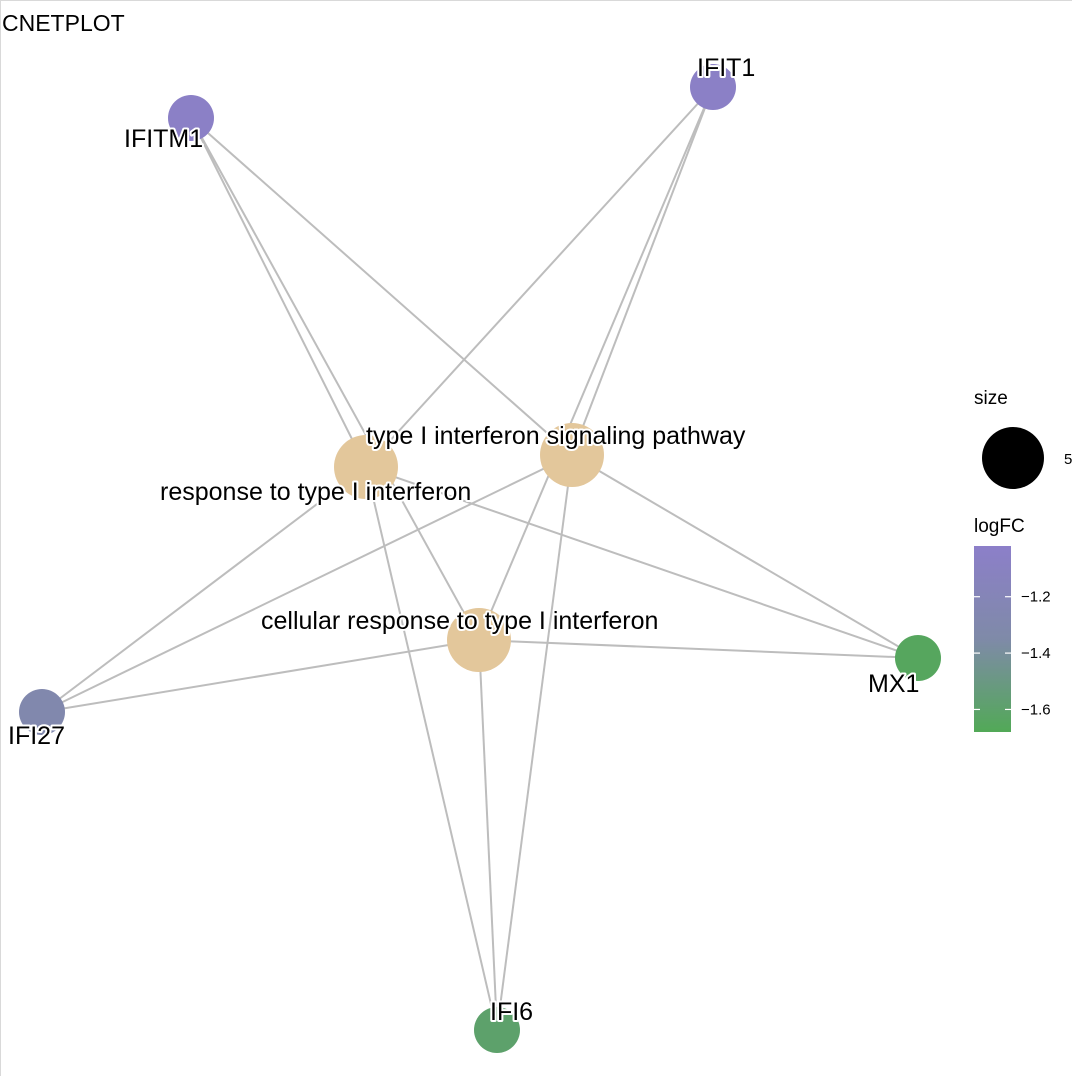 This screenshot has width=1072, height=1076. What do you see at coordinates (42, 712) in the screenshot?
I see `gene-node-ifi27` at bounding box center [42, 712].